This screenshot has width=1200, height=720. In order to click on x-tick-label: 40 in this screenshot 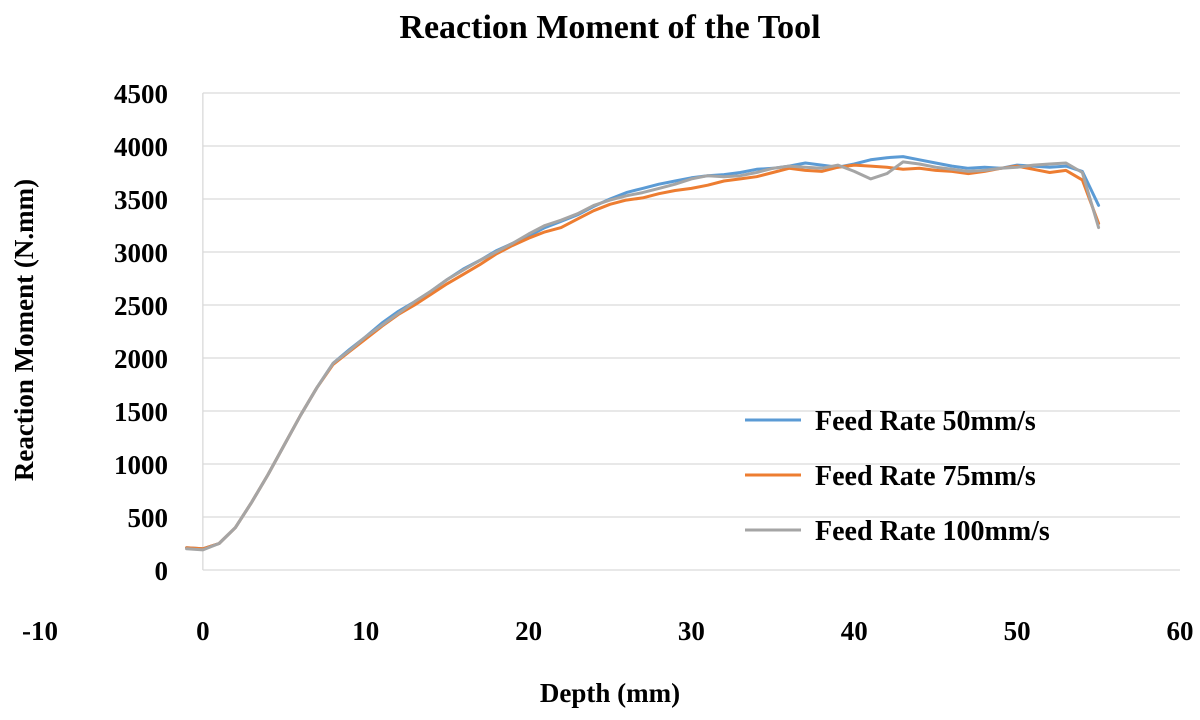, I will do `click(854, 631)`.